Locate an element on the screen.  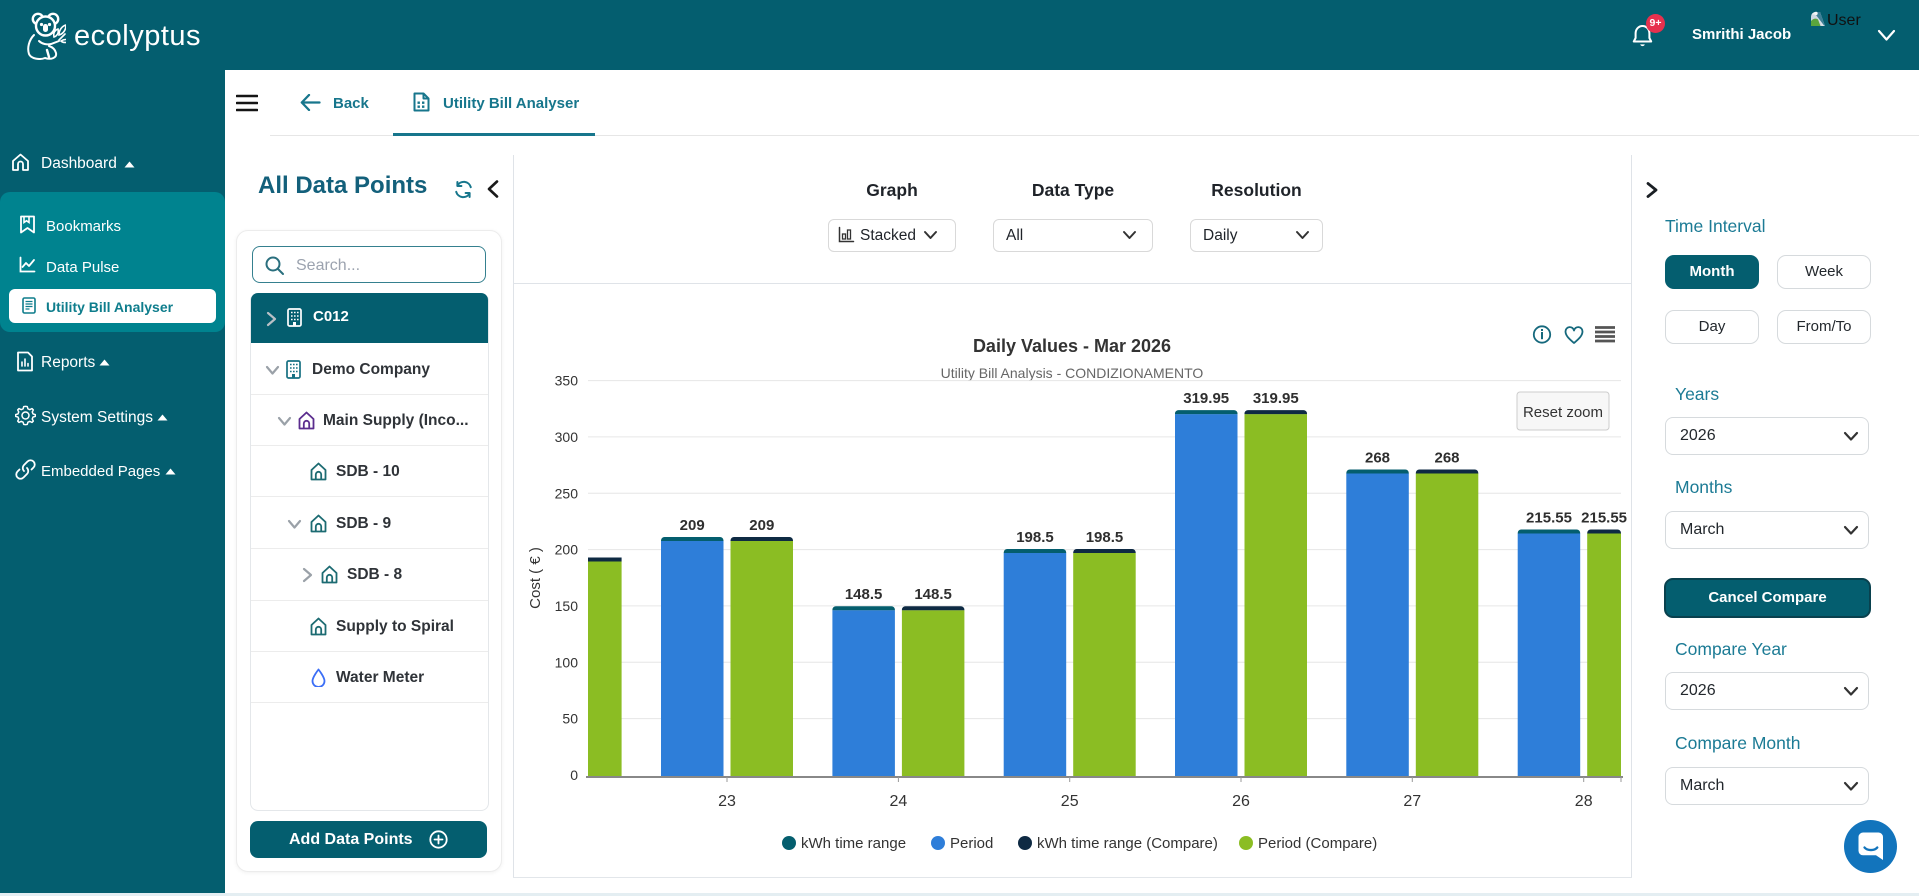
svg-text: 27 is located at coordinates (1412, 801).